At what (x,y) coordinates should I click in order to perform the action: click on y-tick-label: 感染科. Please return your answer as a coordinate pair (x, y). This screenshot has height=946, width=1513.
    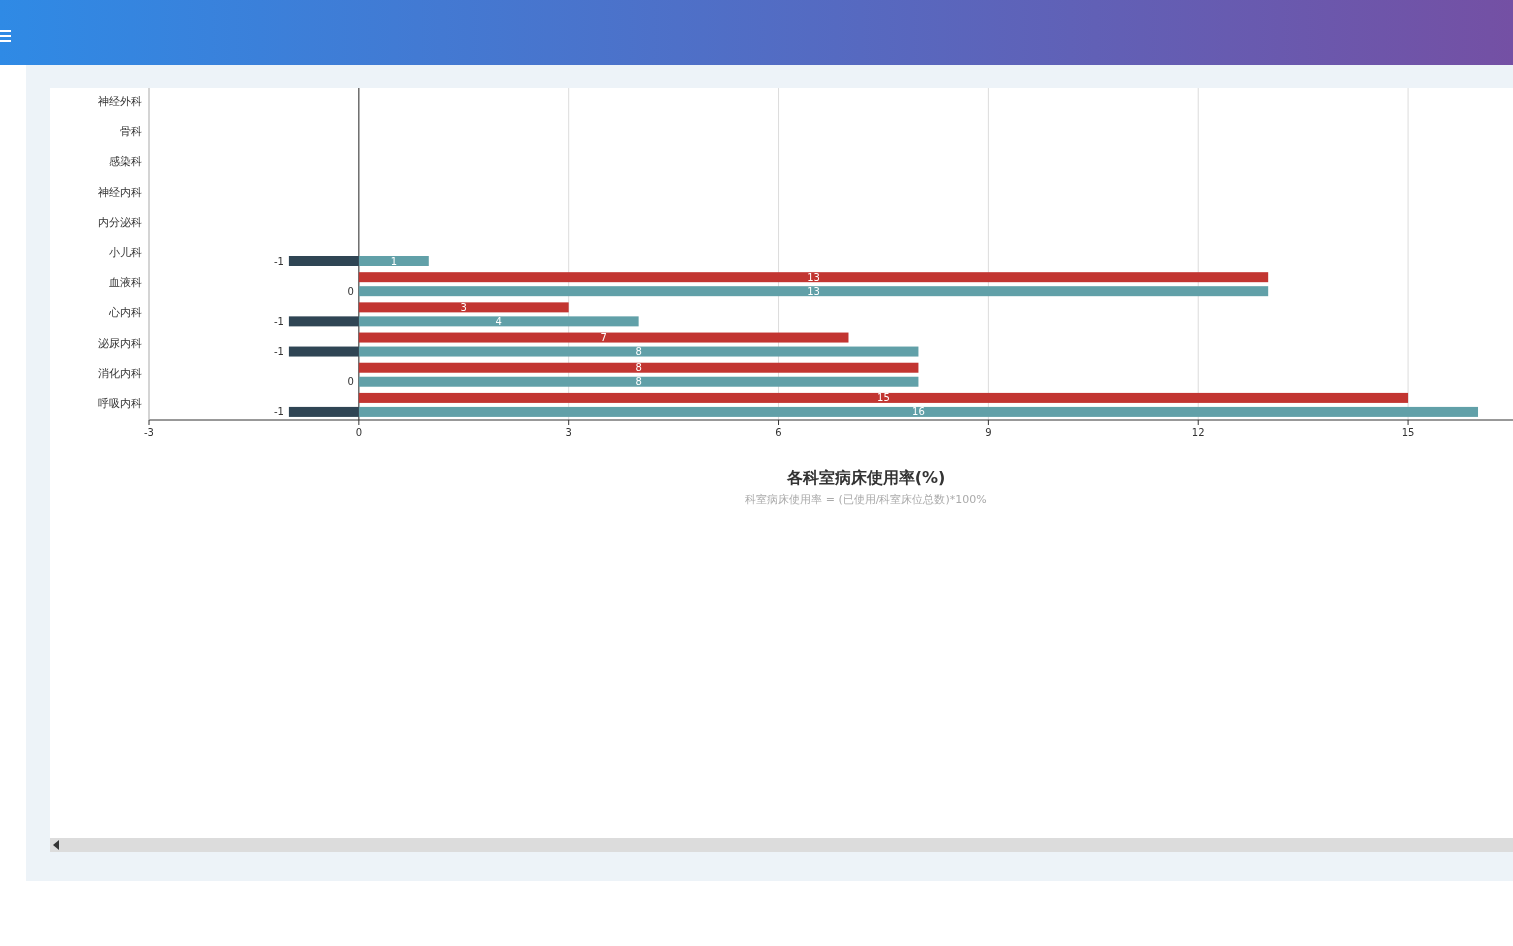
    Looking at the image, I should click on (125, 162).